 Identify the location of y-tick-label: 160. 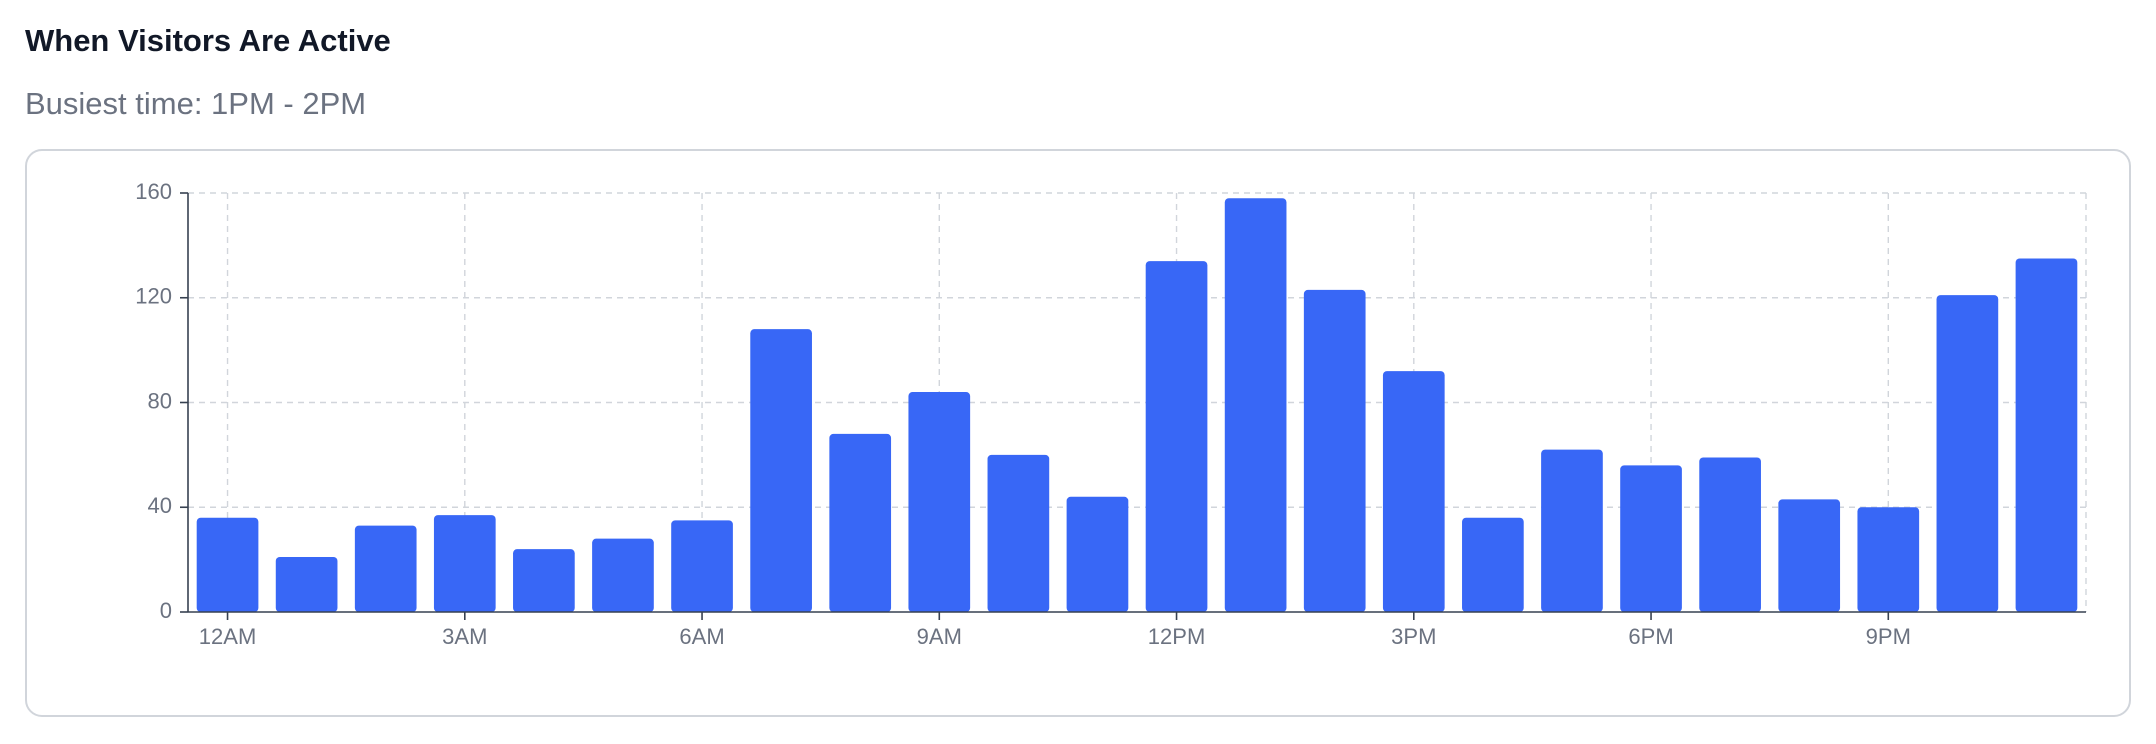
(153, 191).